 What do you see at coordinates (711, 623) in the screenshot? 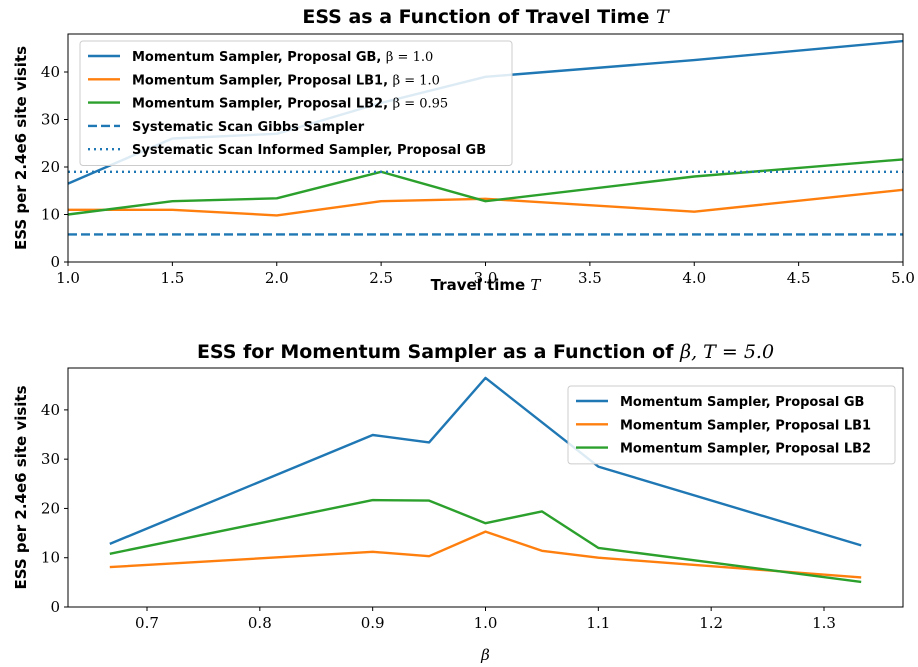
I see `x-tick-label: 1.2` at bounding box center [711, 623].